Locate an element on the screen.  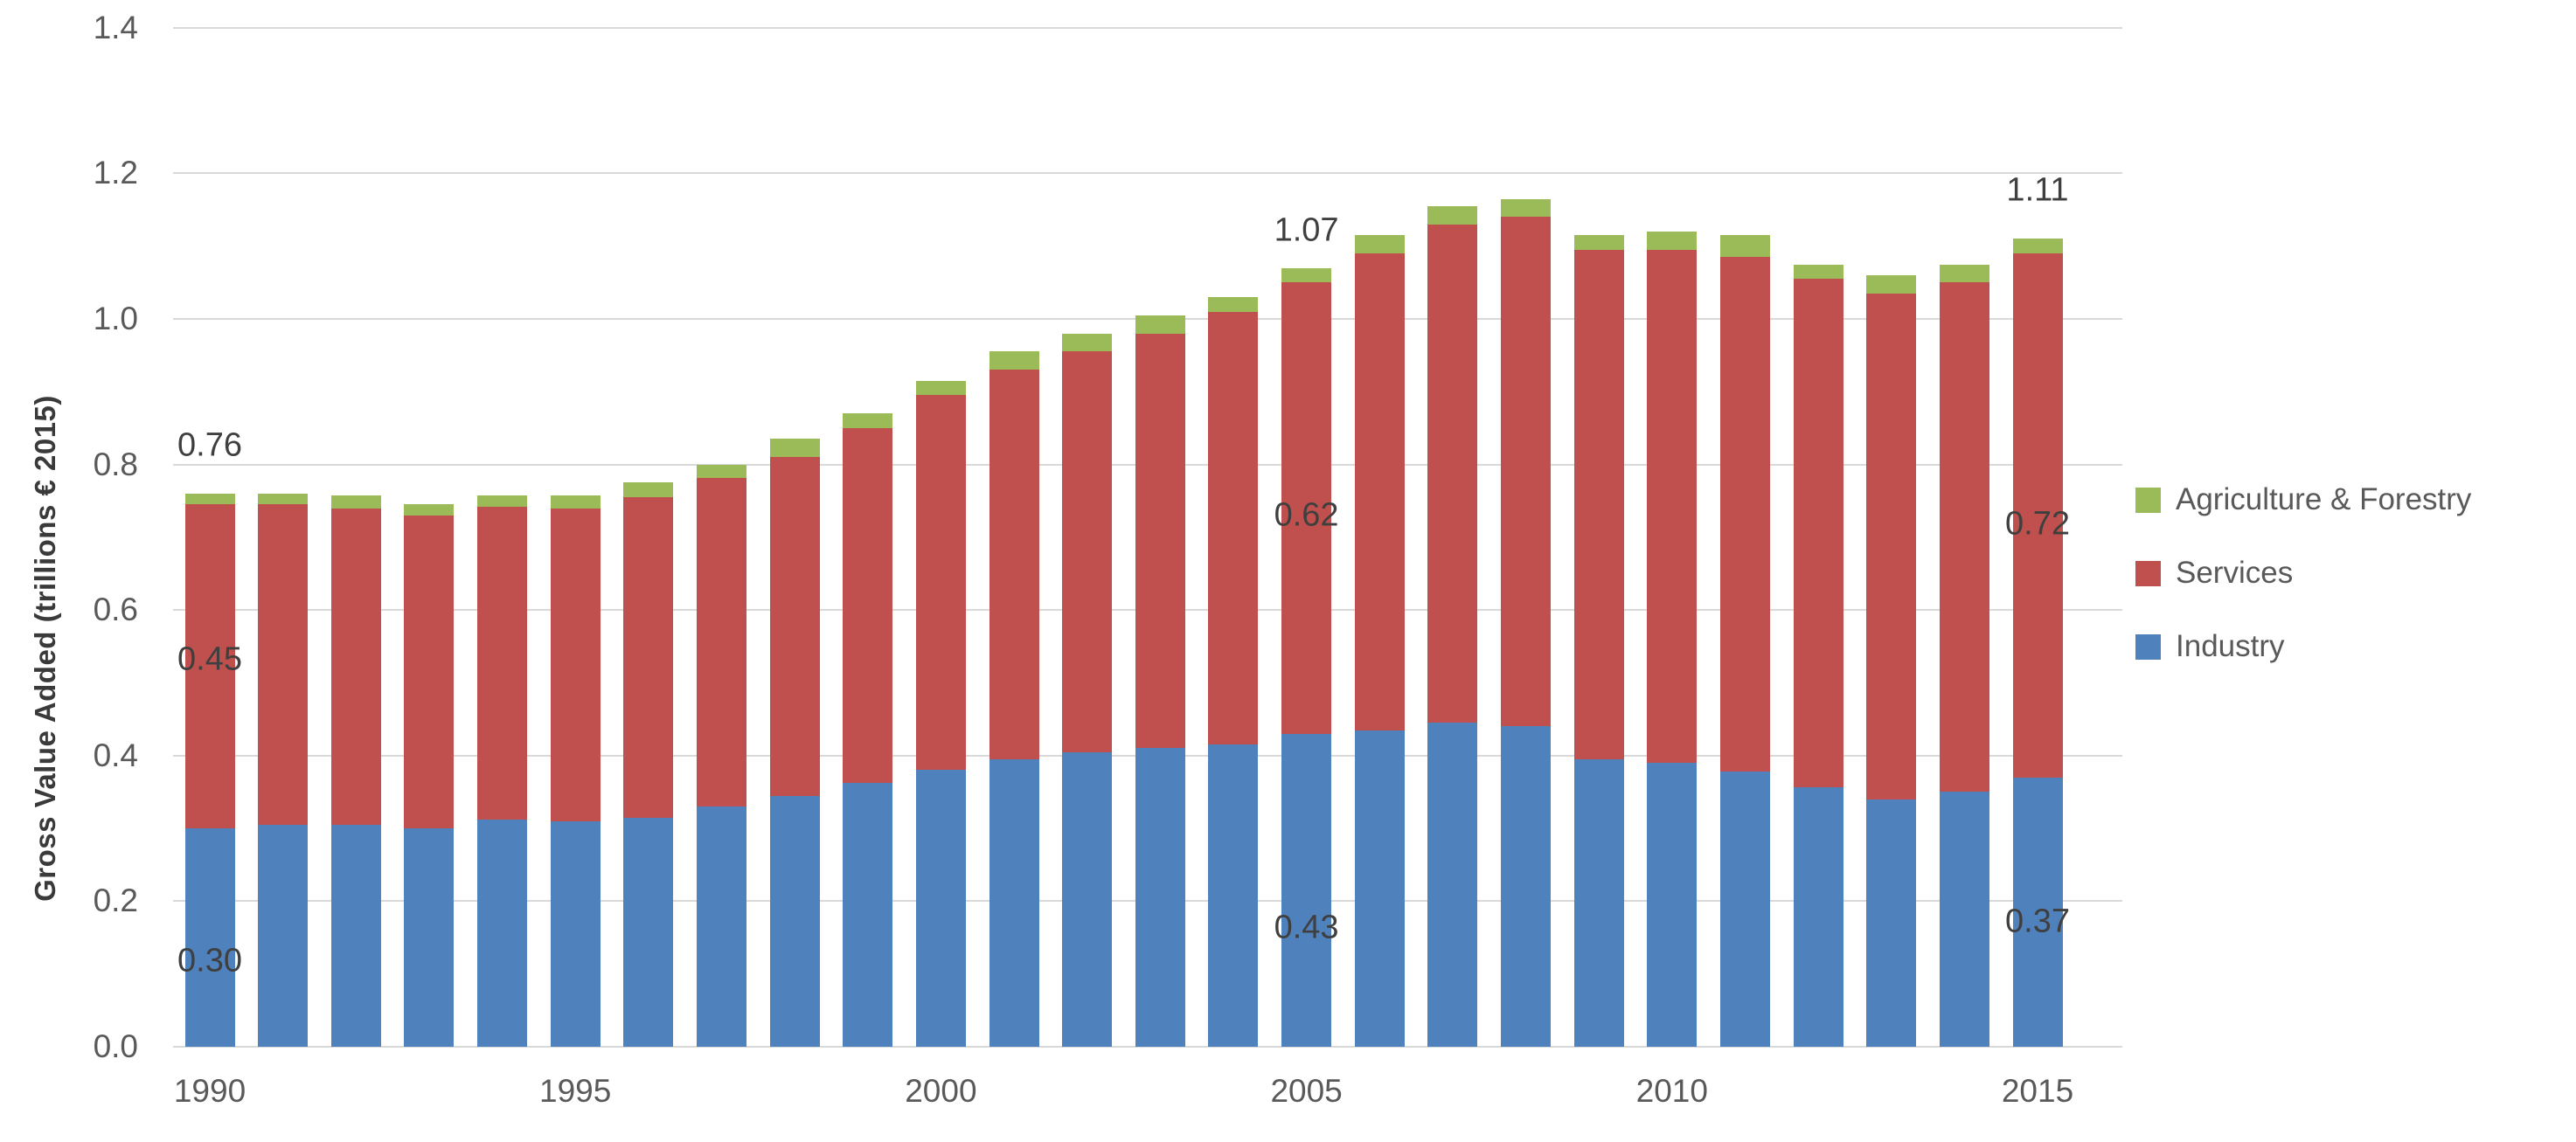
bar-1993-services is located at coordinates (429, 672).